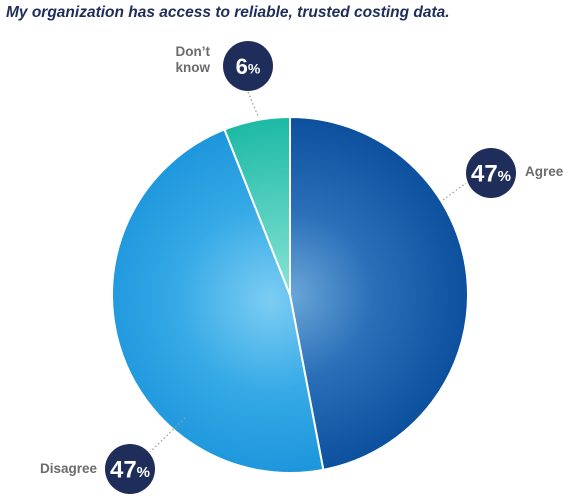 Image resolution: width=568 pixels, height=503 pixels. I want to click on leader-line-don-t-know, so click(253, 104).